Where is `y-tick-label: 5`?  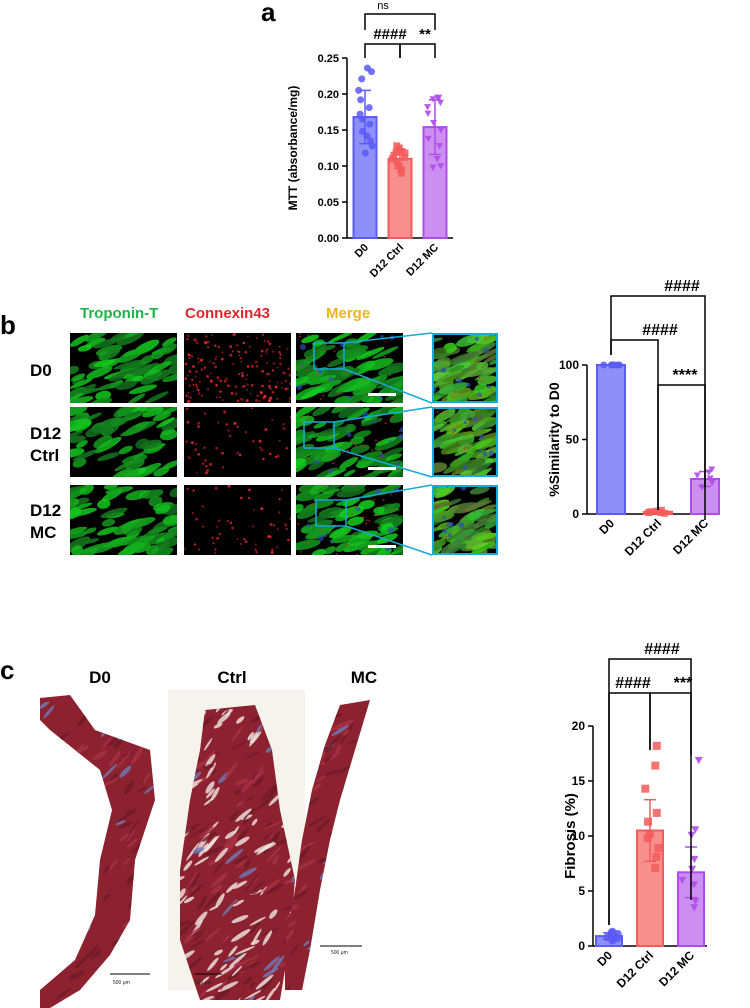 y-tick-label: 5 is located at coordinates (581, 891).